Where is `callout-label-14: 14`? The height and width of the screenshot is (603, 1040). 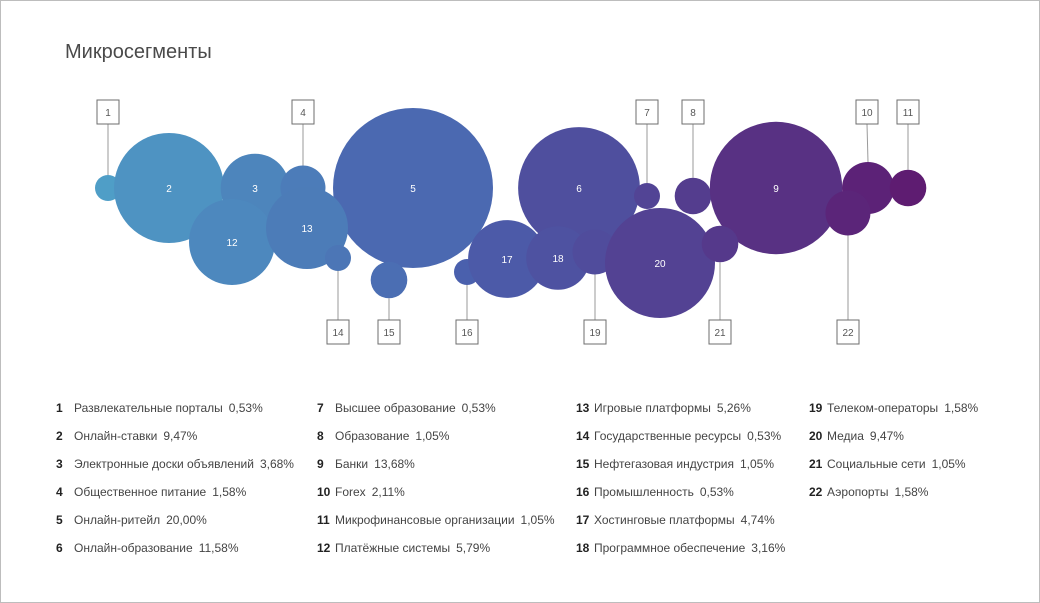 callout-label-14: 14 is located at coordinates (338, 333).